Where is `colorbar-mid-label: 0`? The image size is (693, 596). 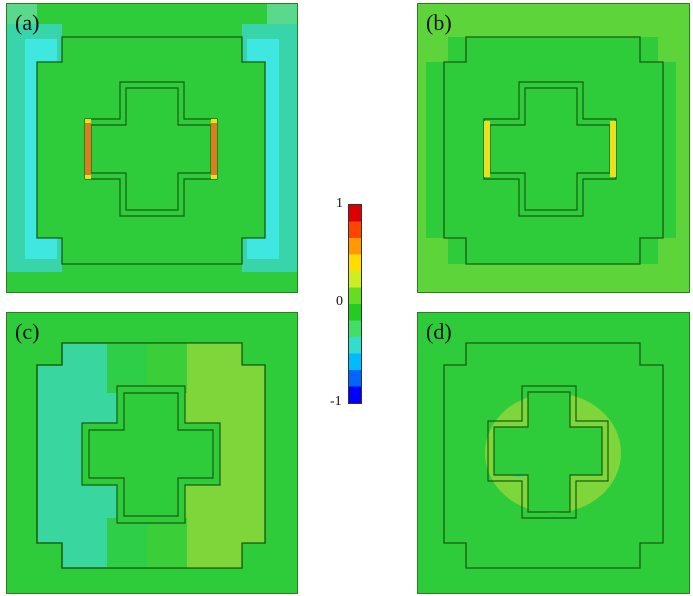
colorbar-mid-label: 0 is located at coordinates (339, 301).